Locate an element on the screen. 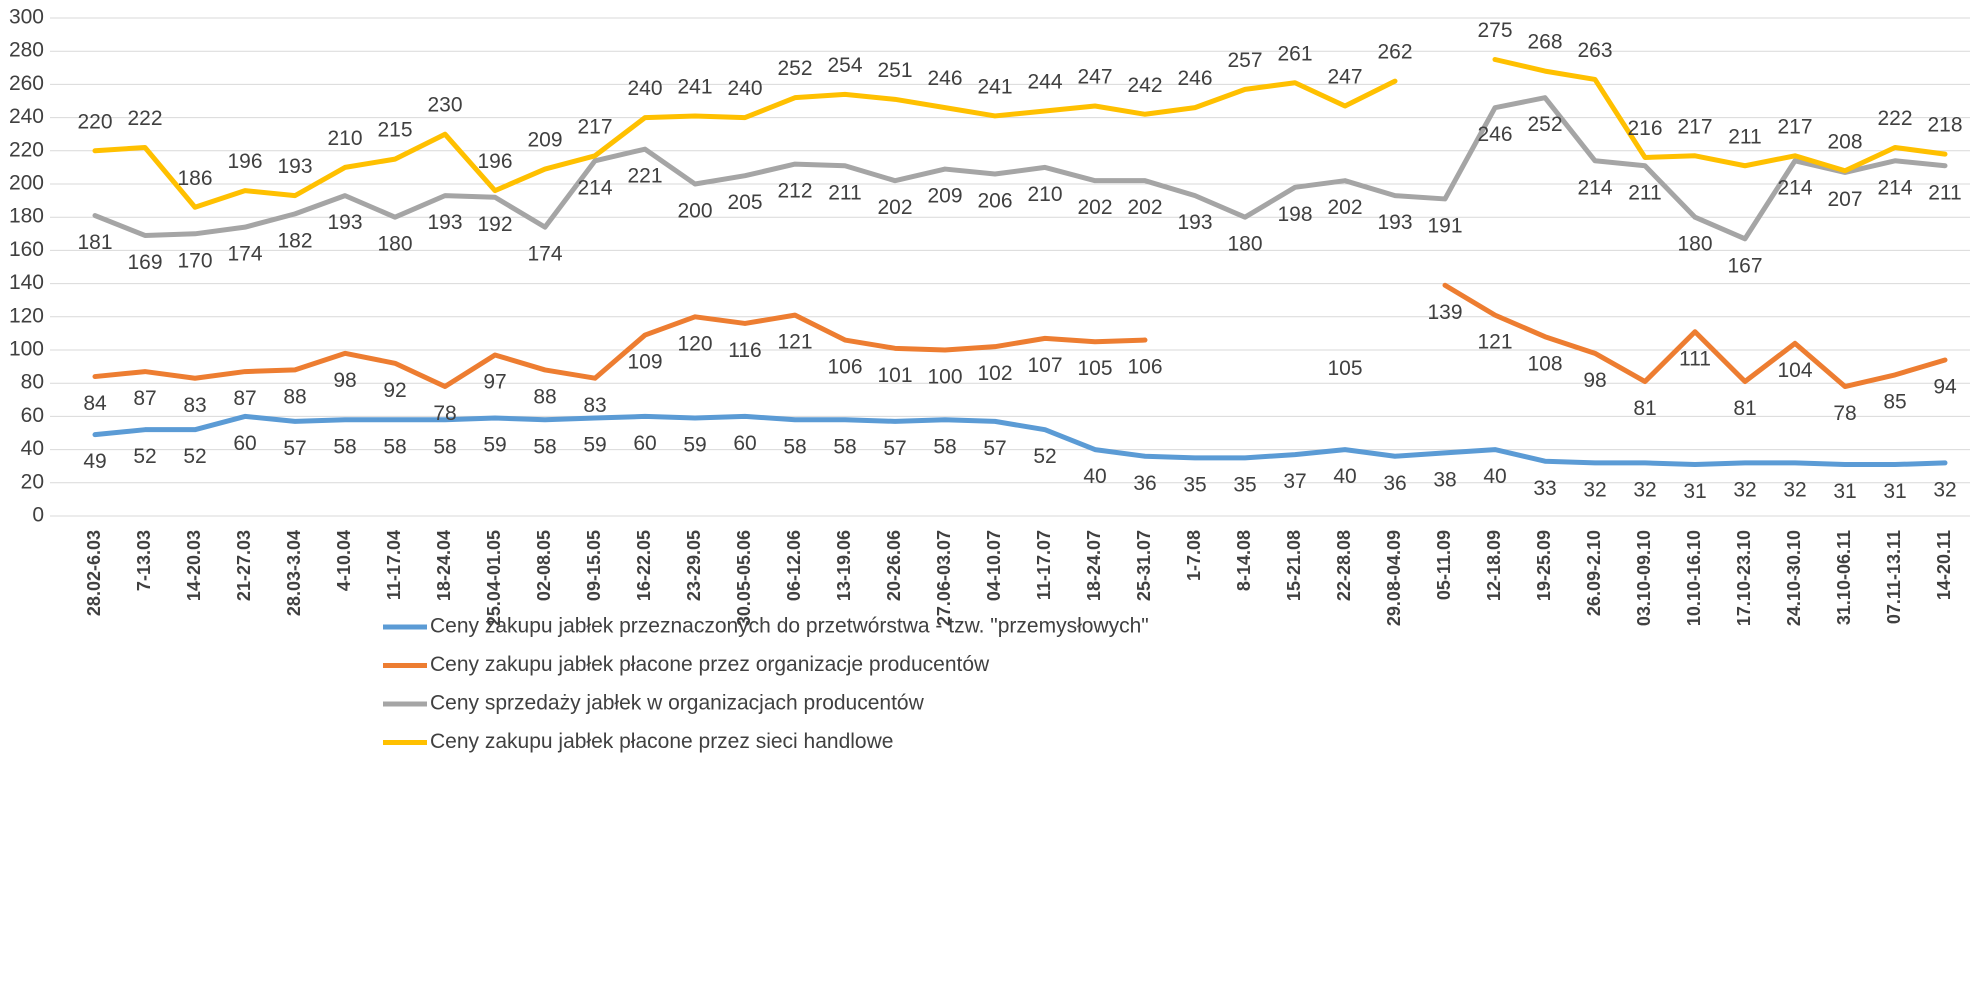 The height and width of the screenshot is (991, 1975). y-tick-label: 280 is located at coordinates (26, 50).